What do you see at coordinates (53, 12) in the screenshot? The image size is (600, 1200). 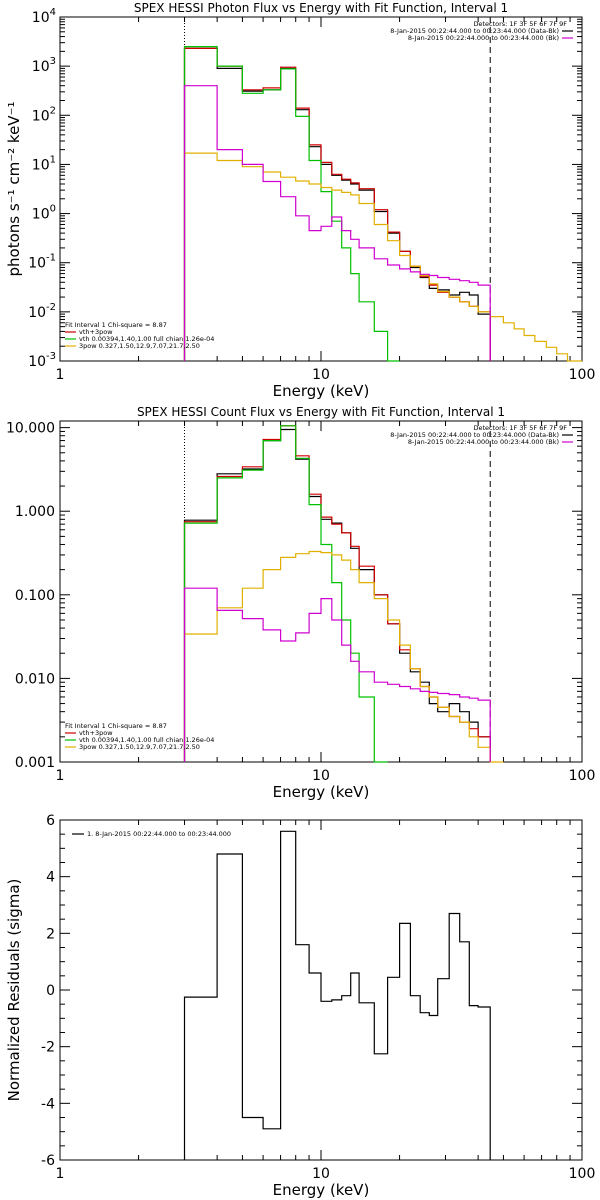 I see `chart1-ytick-exponent: 4` at bounding box center [53, 12].